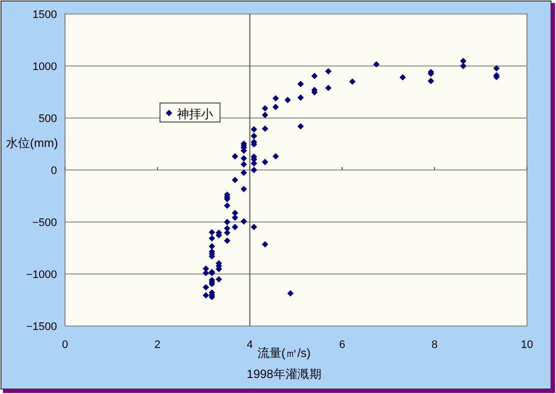 The width and height of the screenshot is (556, 394). Describe the element at coordinates (41, 327) in the screenshot. I see `y-tick-label: −1500` at that location.